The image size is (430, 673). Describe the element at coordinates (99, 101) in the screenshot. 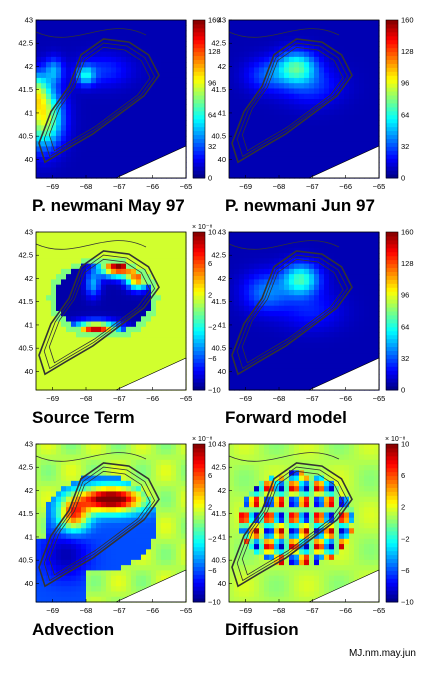

I see `bathymetry-contour` at that location.